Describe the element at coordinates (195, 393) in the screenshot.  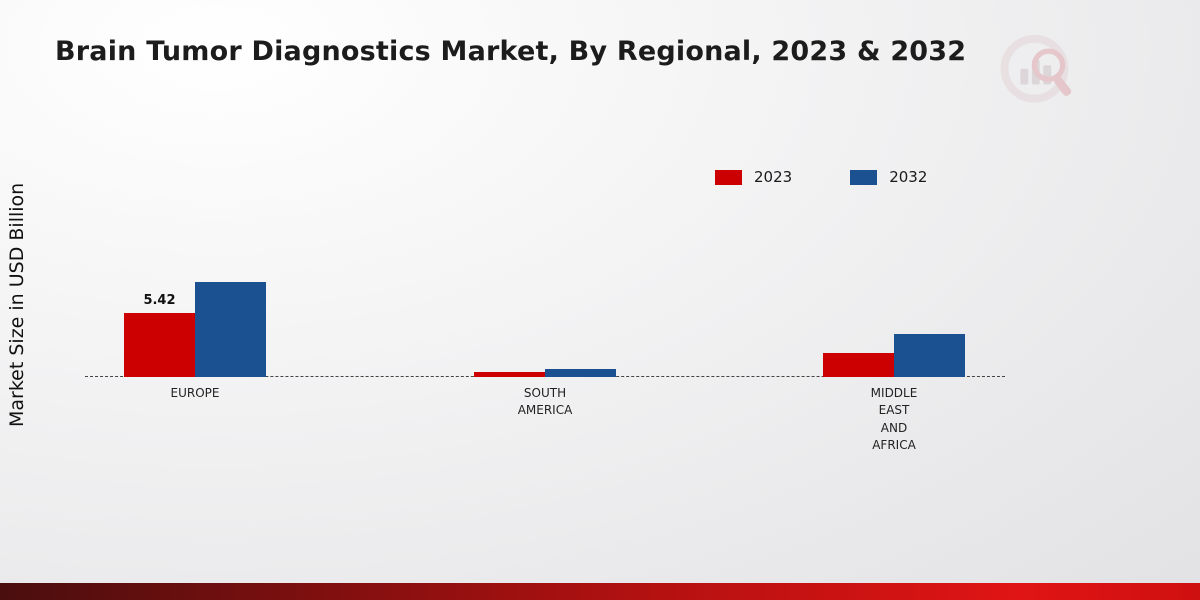
I see `category-label-europe: EUROPE` at that location.